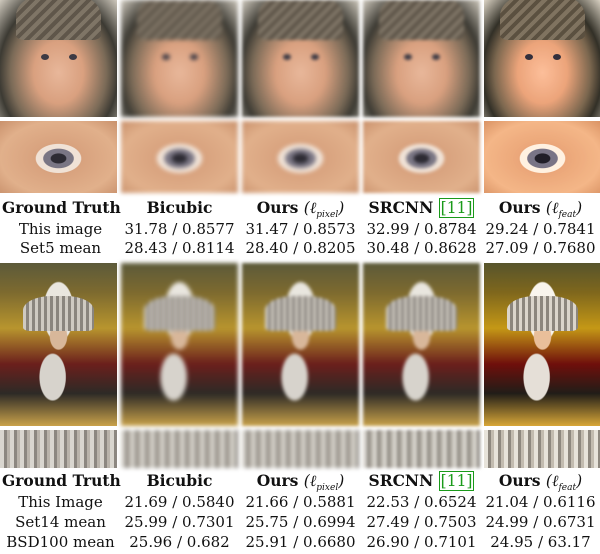  Describe the element at coordinates (179, 248) in the screenshot. I see `metric-bicubic: 28.43 / 0.8114` at that location.